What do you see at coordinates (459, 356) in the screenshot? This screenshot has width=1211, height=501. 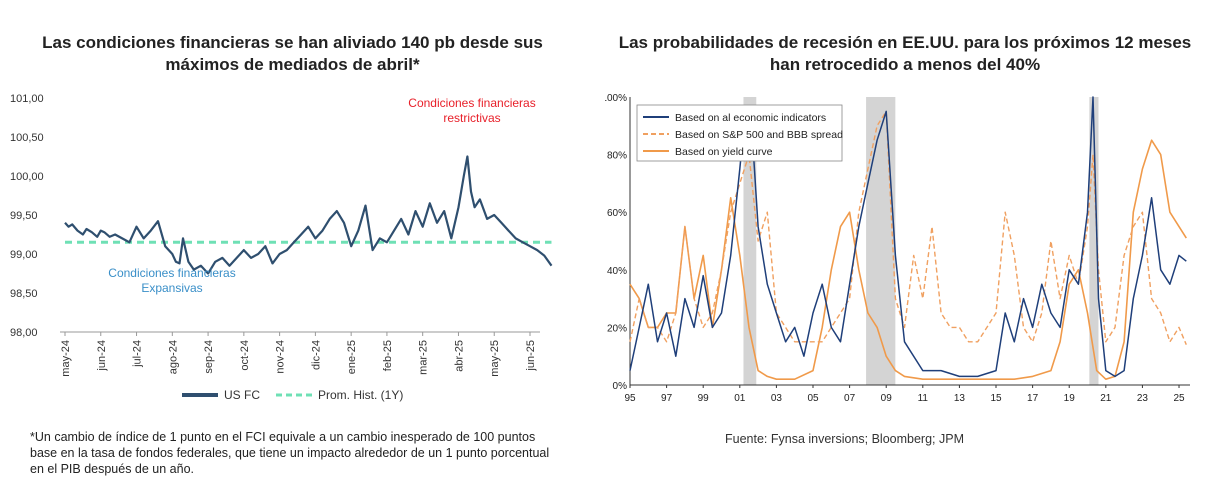 I see `x-tick-label: abr-25` at bounding box center [459, 356].